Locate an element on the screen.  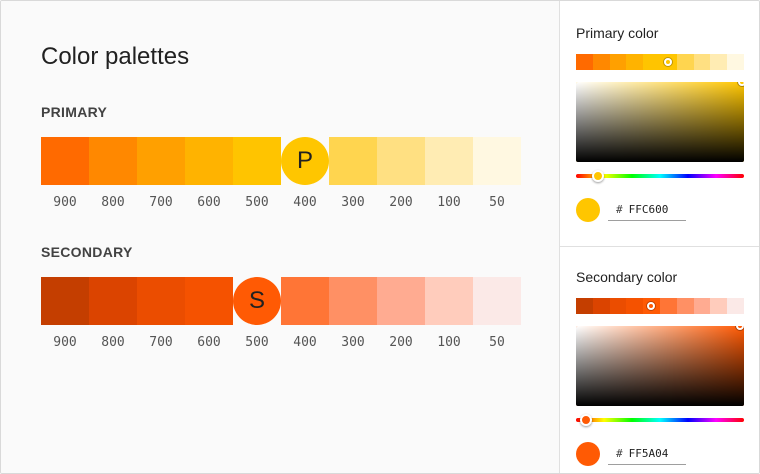
secondary-hash-prefix: # is located at coordinates (619, 453).